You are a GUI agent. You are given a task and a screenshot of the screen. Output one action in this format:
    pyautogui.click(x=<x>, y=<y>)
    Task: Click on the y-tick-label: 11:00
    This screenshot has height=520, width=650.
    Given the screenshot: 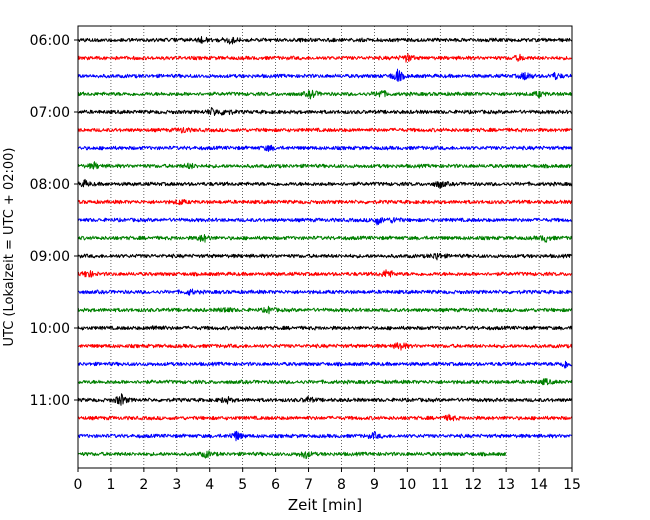 What is the action you would take?
    pyautogui.click(x=50, y=401)
    